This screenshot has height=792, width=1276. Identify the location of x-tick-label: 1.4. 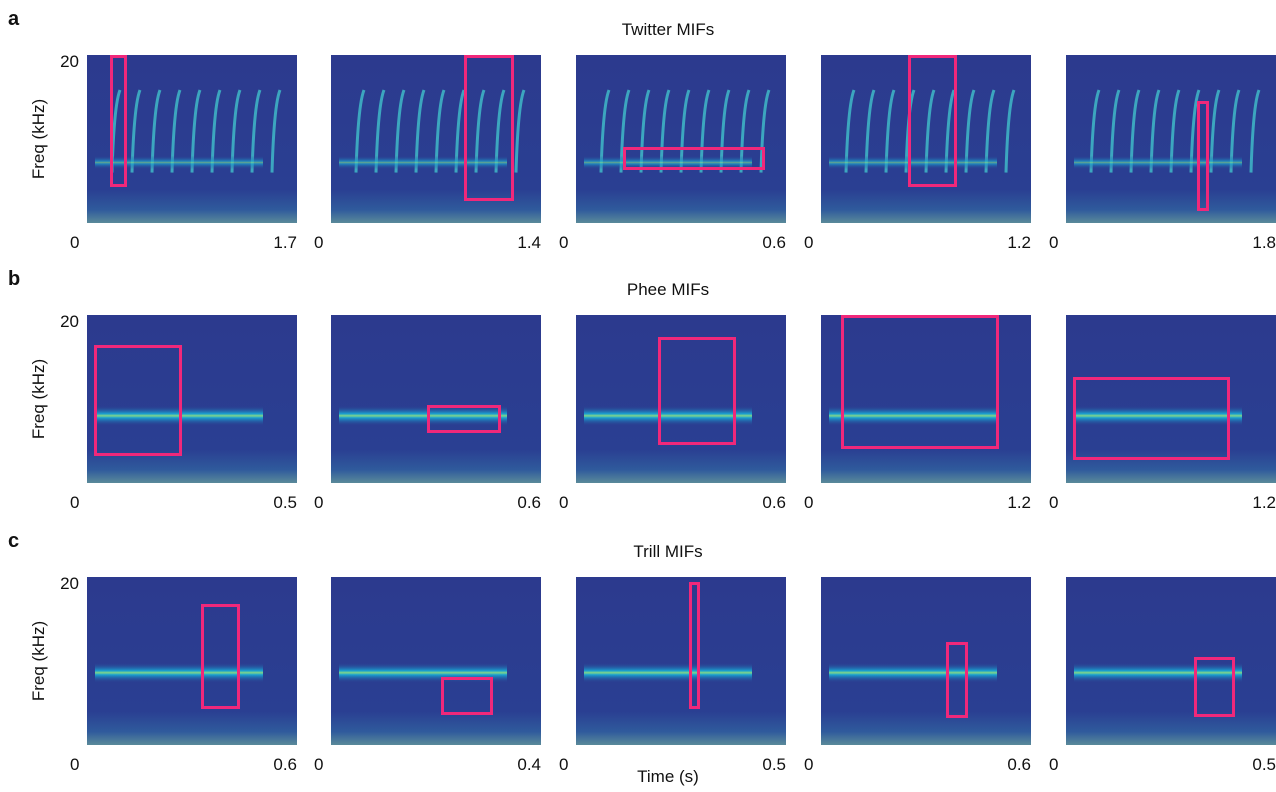
(529, 242).